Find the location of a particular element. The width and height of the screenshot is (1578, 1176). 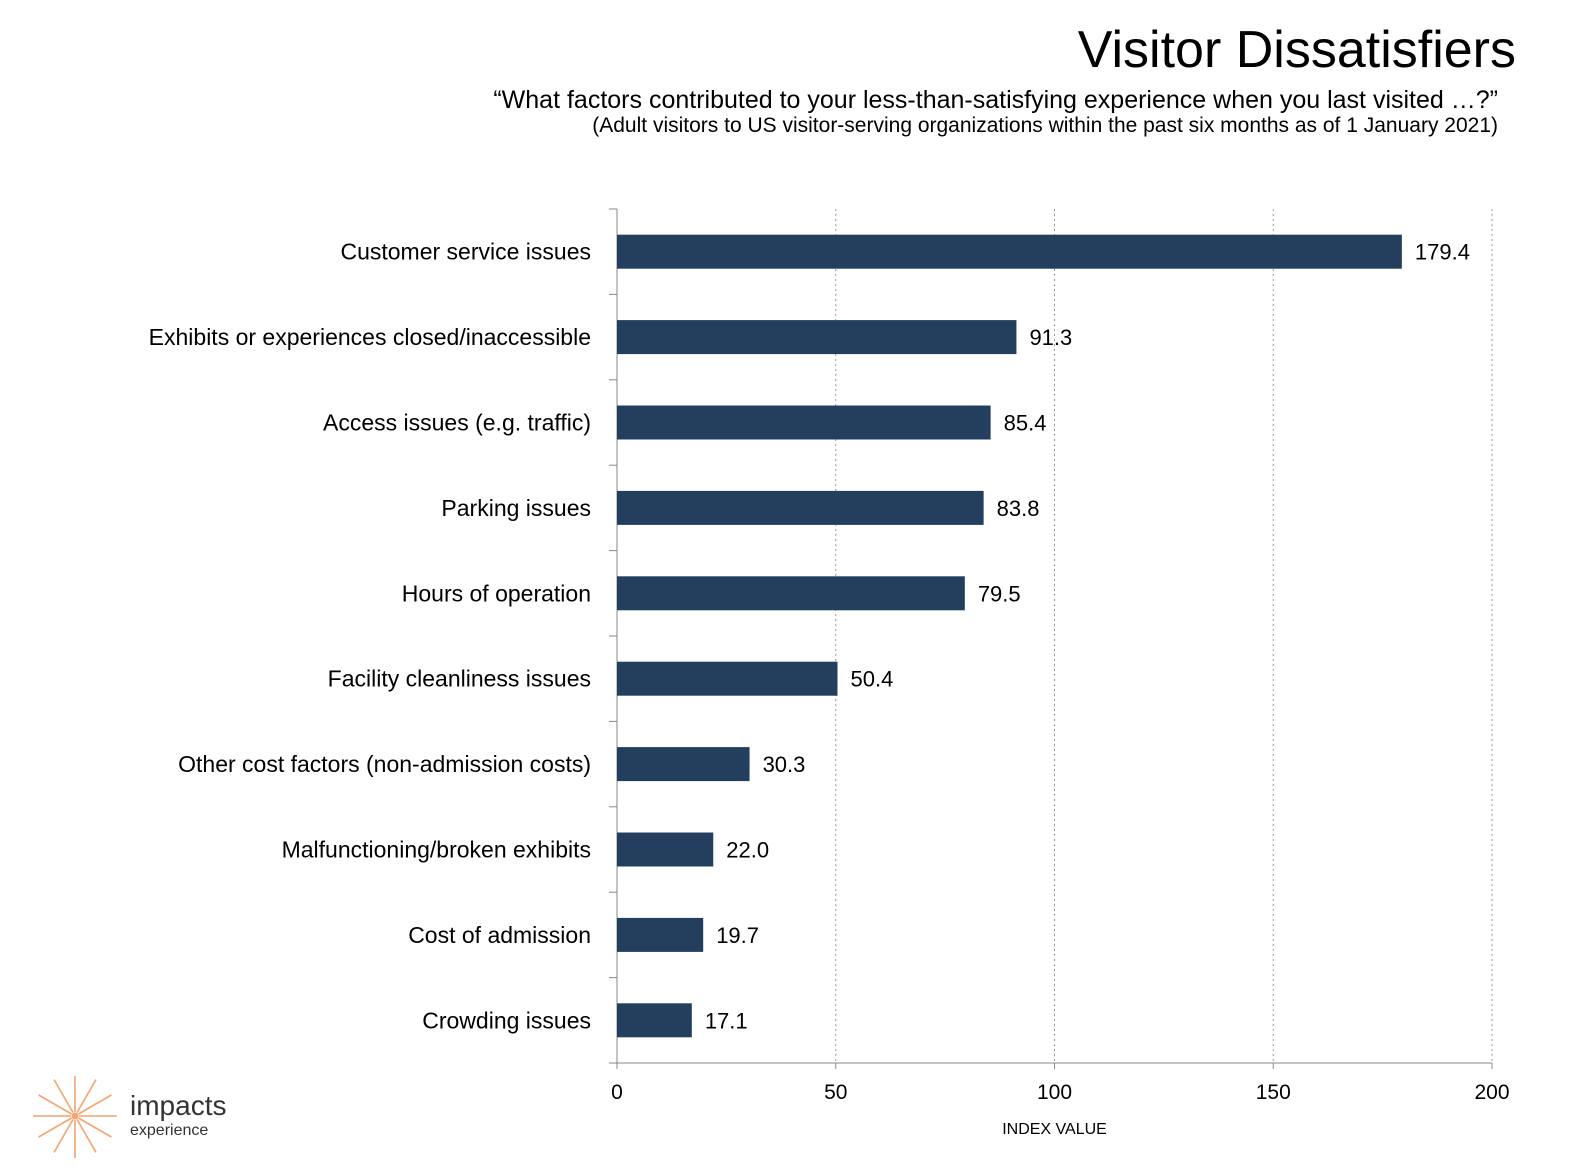

category-label: Malfunctioning/broken exhibits is located at coordinates (436, 850).